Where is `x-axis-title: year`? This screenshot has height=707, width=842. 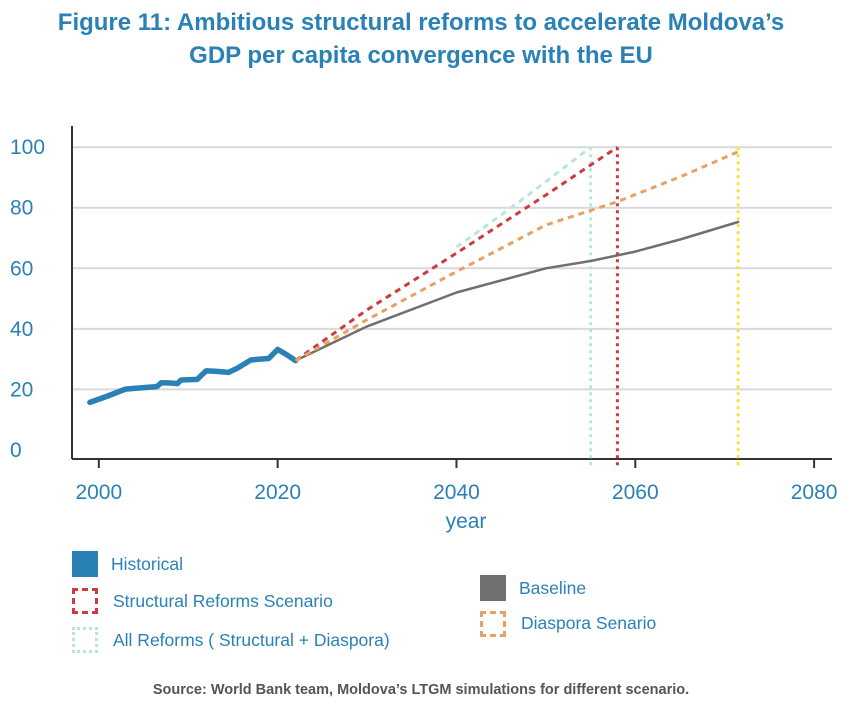
x-axis-title: year is located at coordinates (466, 521).